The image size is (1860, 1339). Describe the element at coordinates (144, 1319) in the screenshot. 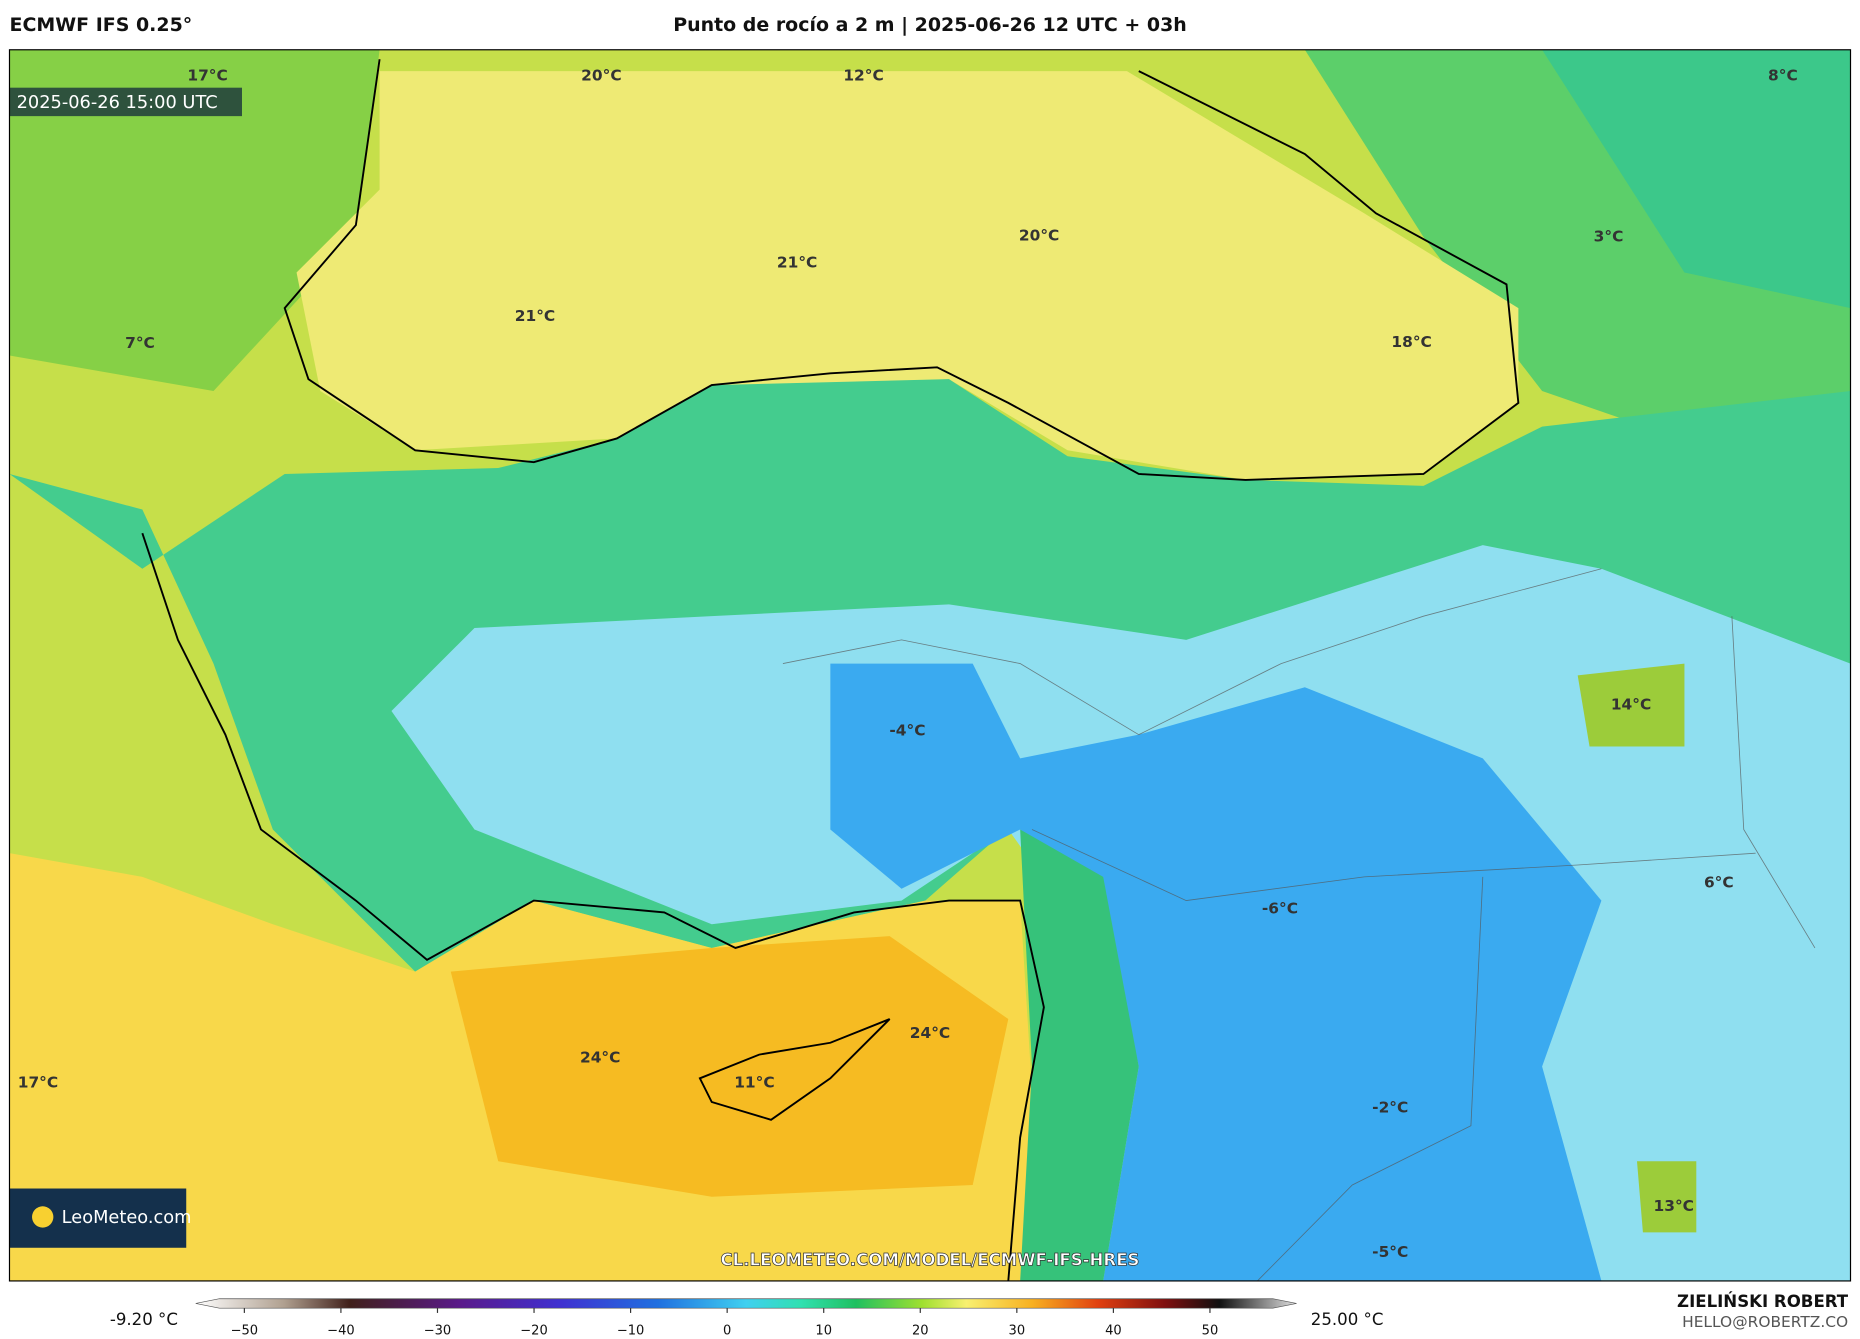

I see `colorbar-min: -9.20 °C` at that location.